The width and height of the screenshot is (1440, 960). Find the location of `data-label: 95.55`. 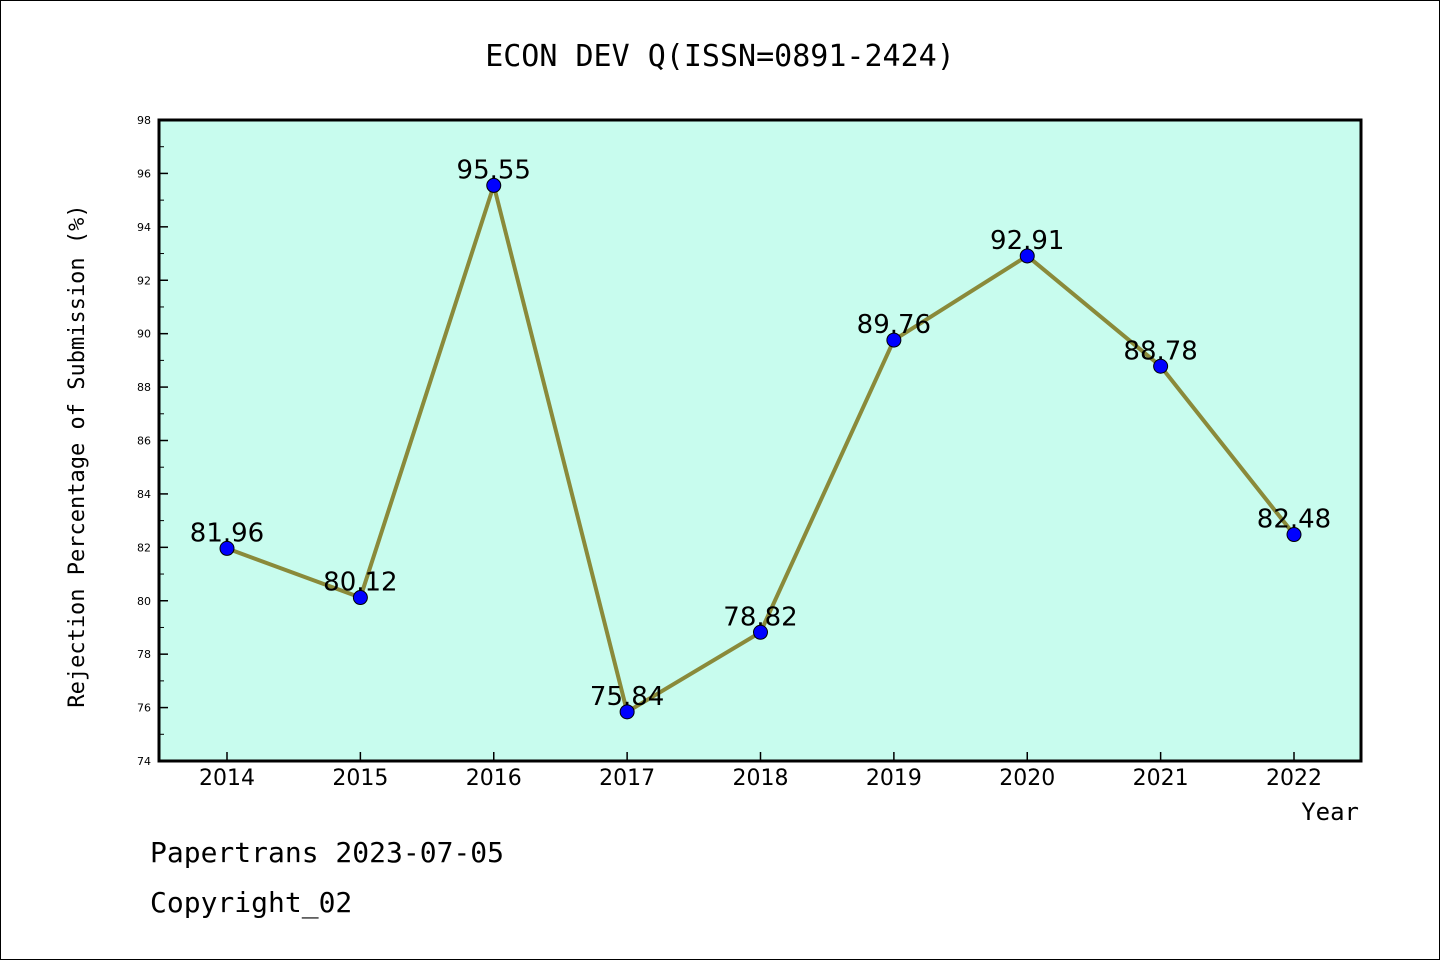

data-label: 95.55 is located at coordinates (494, 170).